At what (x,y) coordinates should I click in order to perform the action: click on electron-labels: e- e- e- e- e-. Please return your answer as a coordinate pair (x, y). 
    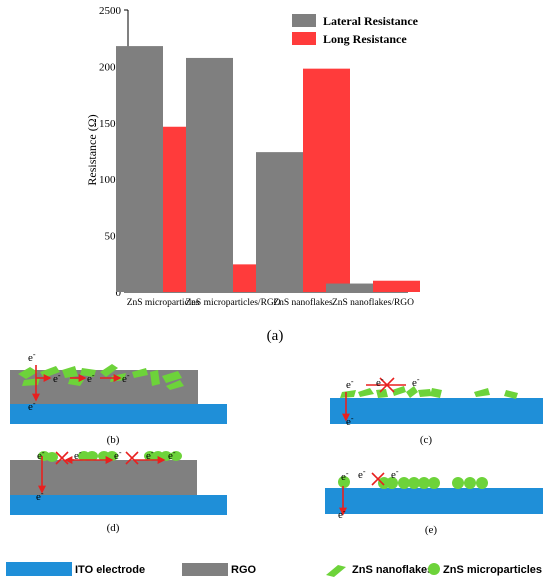
    Looking at the image, I should click on (79, 381).